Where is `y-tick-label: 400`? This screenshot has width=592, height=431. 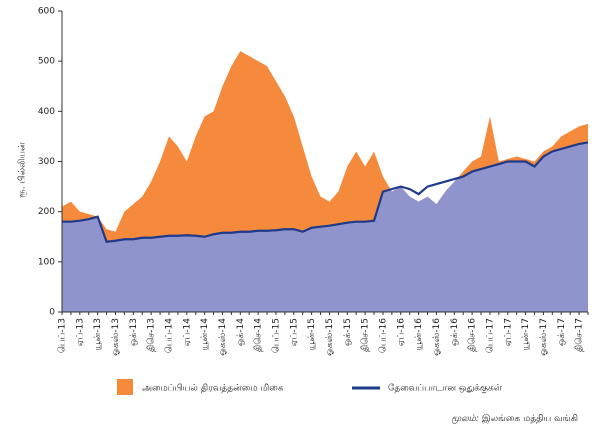 y-tick-label: 400 is located at coordinates (46, 112).